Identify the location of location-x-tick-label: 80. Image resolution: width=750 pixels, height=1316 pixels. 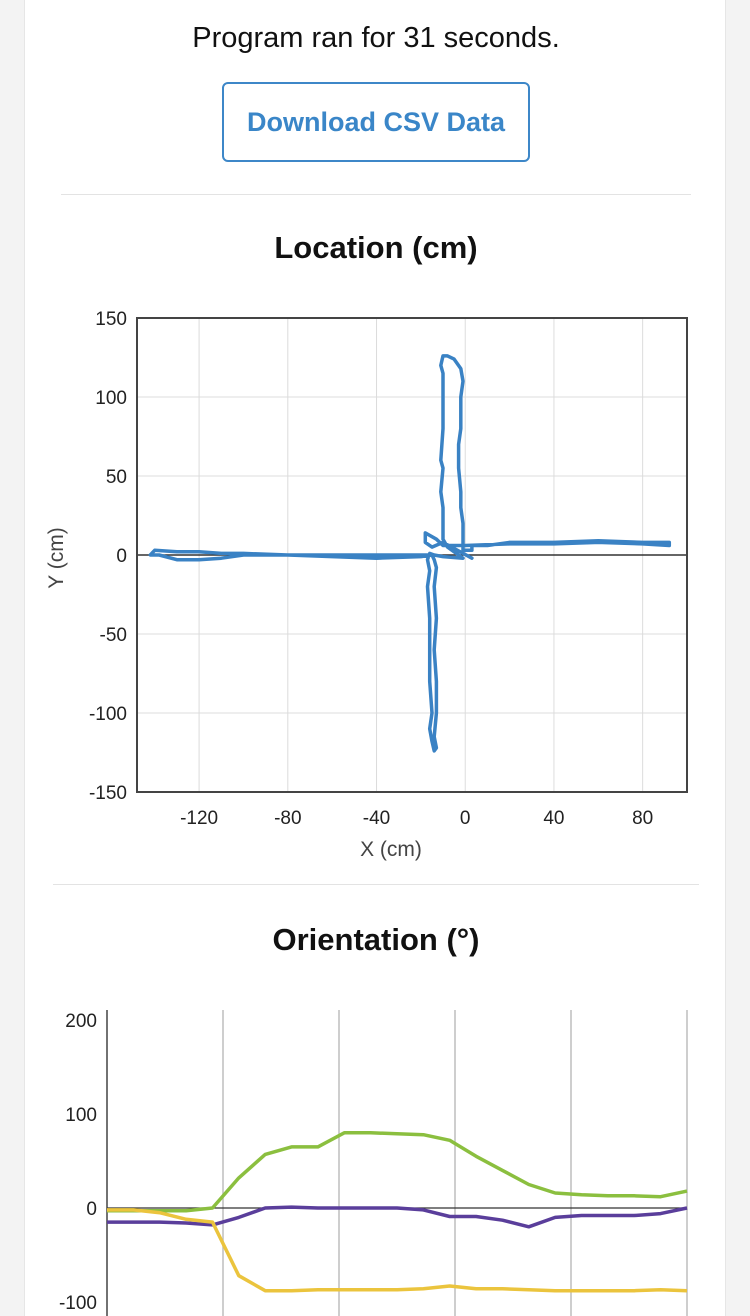
(642, 818).